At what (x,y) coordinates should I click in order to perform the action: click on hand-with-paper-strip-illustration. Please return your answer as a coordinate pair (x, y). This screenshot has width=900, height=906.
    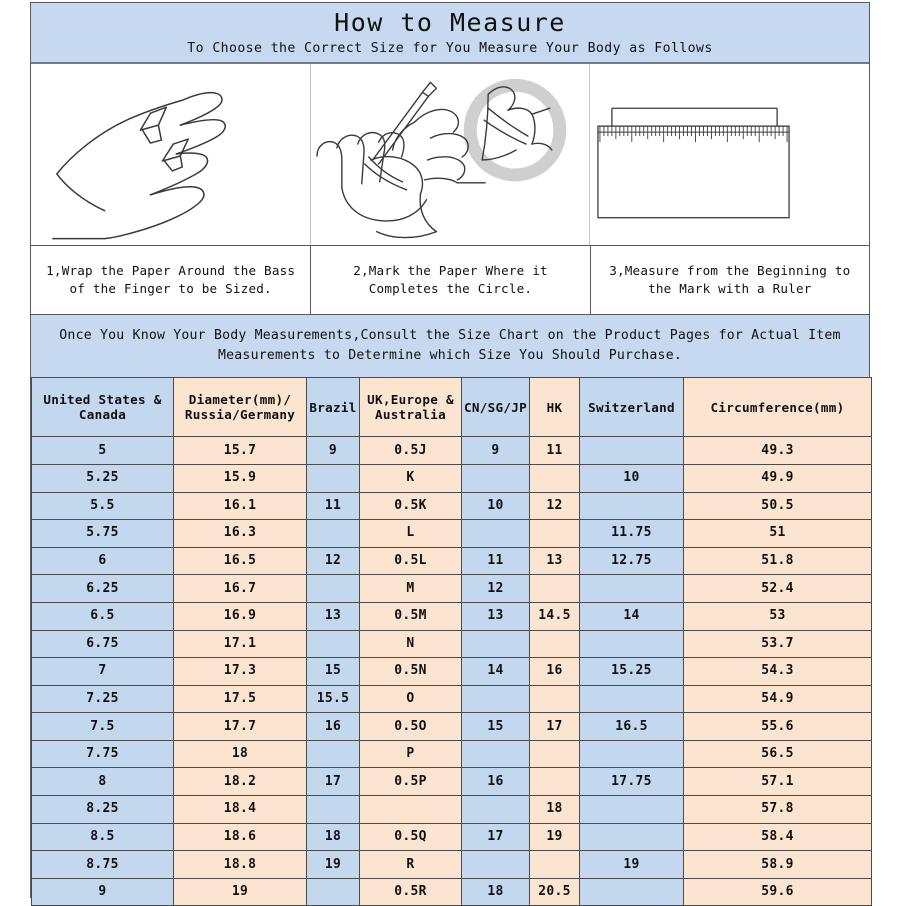
    Looking at the image, I should click on (170, 154).